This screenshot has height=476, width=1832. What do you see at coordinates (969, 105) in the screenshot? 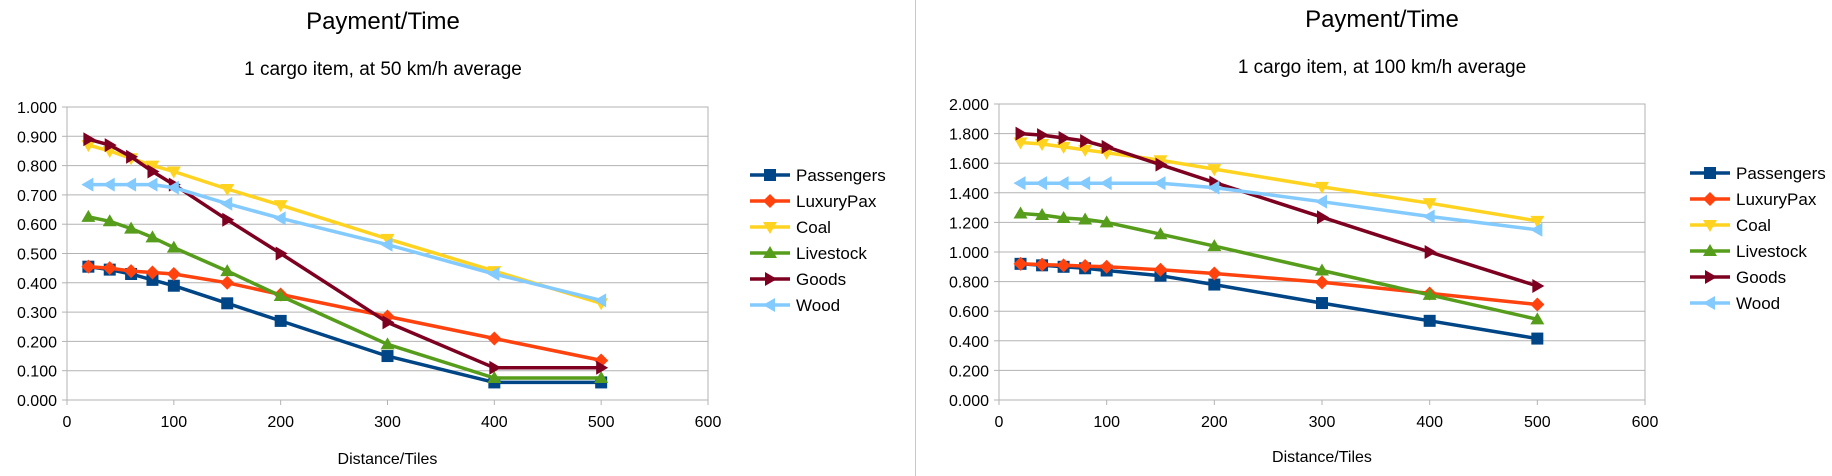
I see `y-tick-label: 2.000` at bounding box center [969, 105].